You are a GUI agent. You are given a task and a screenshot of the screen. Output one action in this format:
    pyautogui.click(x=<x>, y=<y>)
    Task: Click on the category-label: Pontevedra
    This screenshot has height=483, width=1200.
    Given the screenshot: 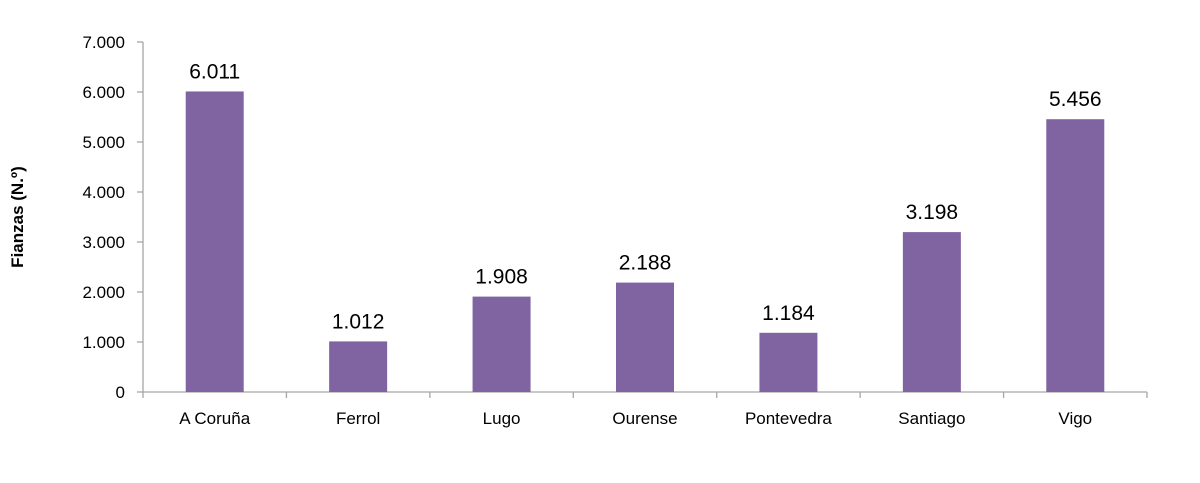 What is the action you would take?
    pyautogui.click(x=788, y=418)
    